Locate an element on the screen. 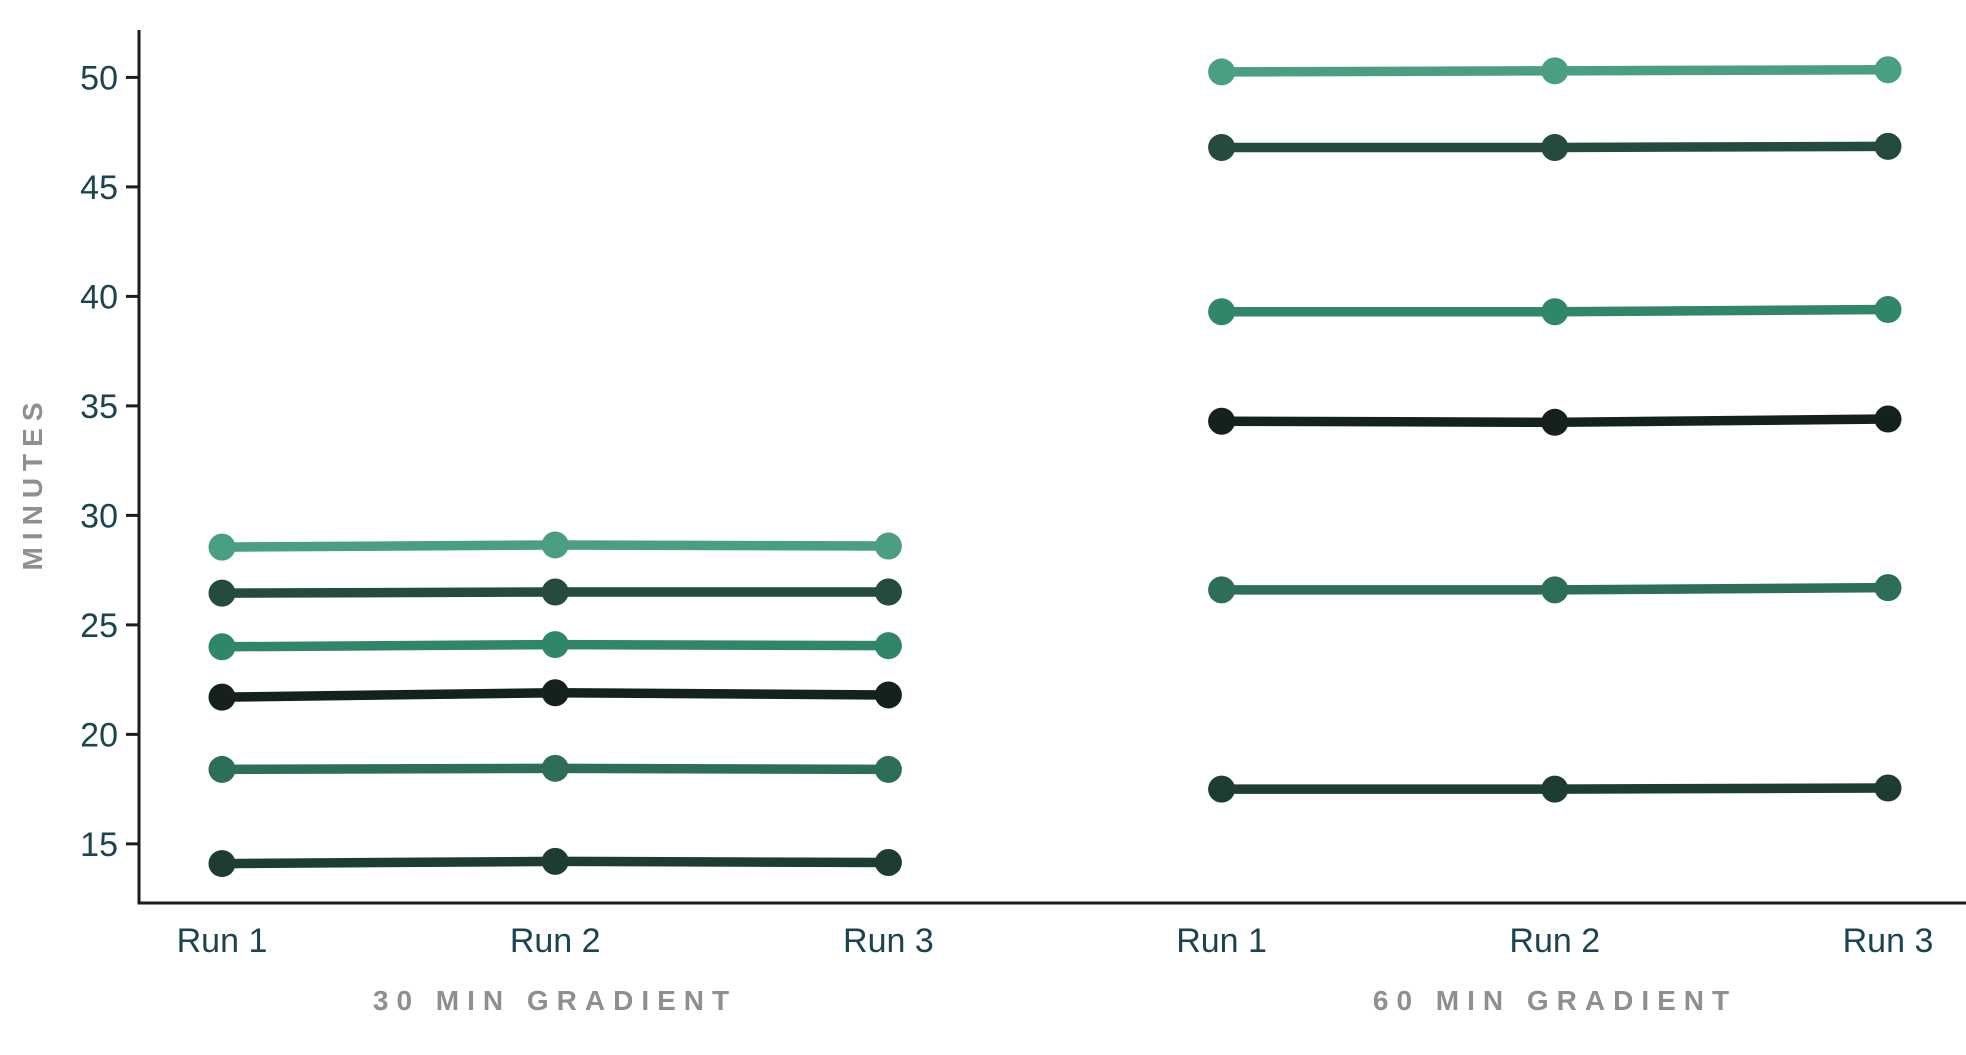 The width and height of the screenshot is (1966, 1055). y-tick-label: 20 is located at coordinates (99, 735).